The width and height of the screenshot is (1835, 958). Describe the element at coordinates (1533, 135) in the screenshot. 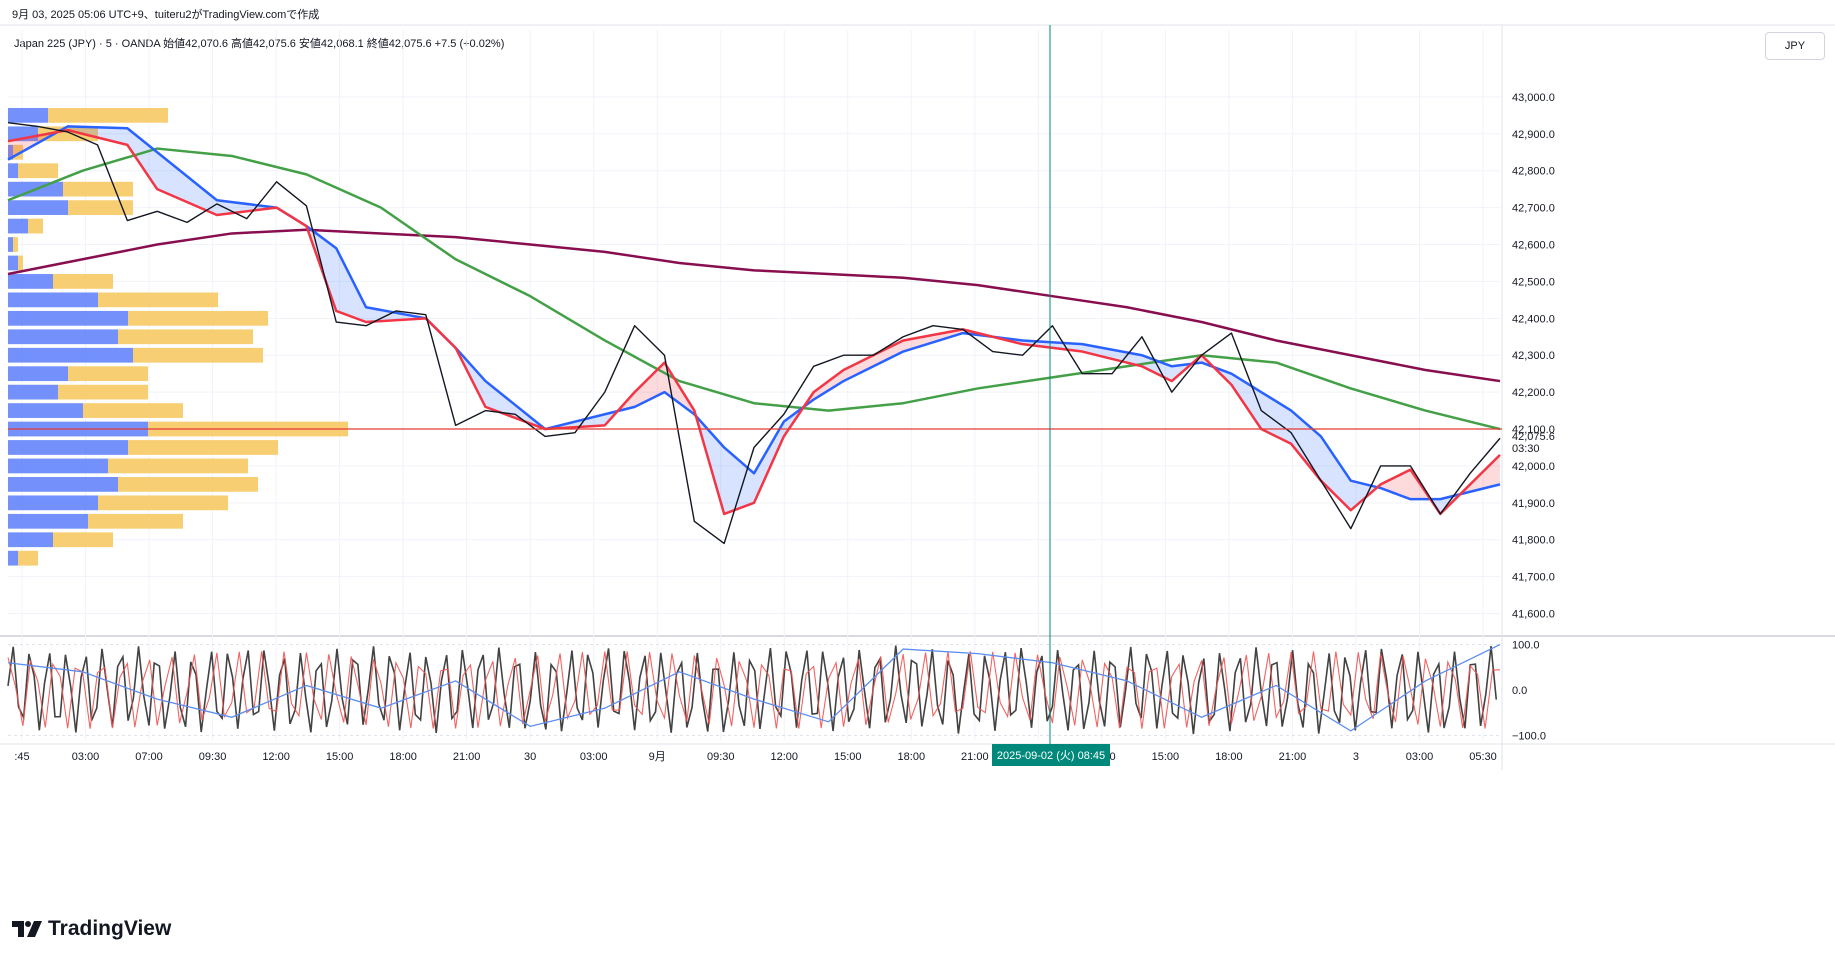

I see `y-tick-label: 42,900.0` at that location.